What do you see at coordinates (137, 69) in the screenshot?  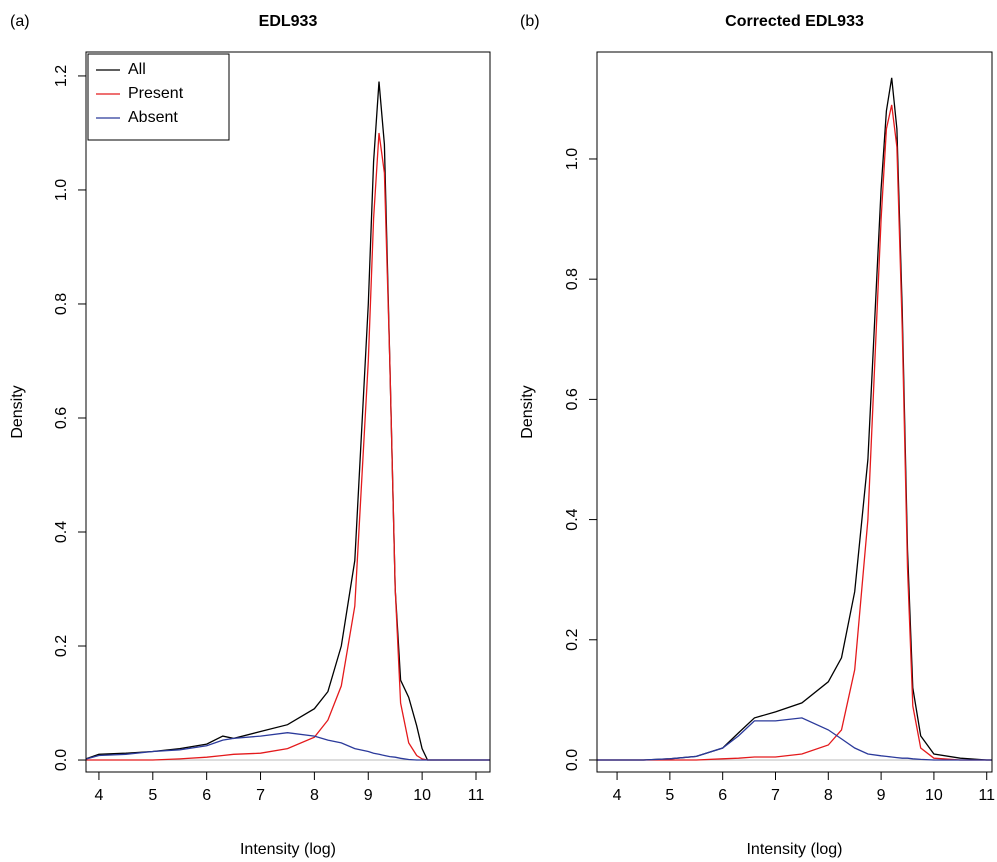 I see `legend-label: All` at bounding box center [137, 69].